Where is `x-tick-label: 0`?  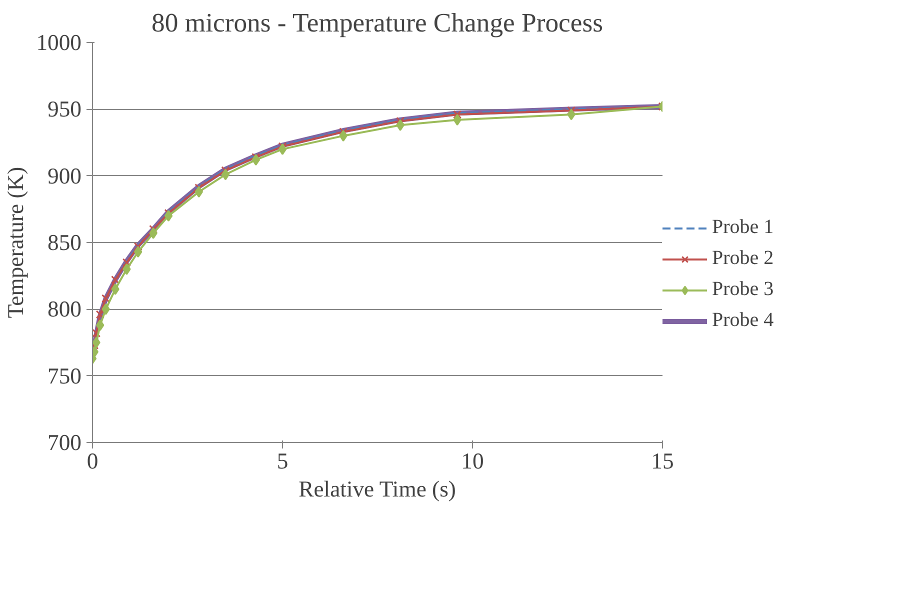 x-tick-label: 0 is located at coordinates (92, 461).